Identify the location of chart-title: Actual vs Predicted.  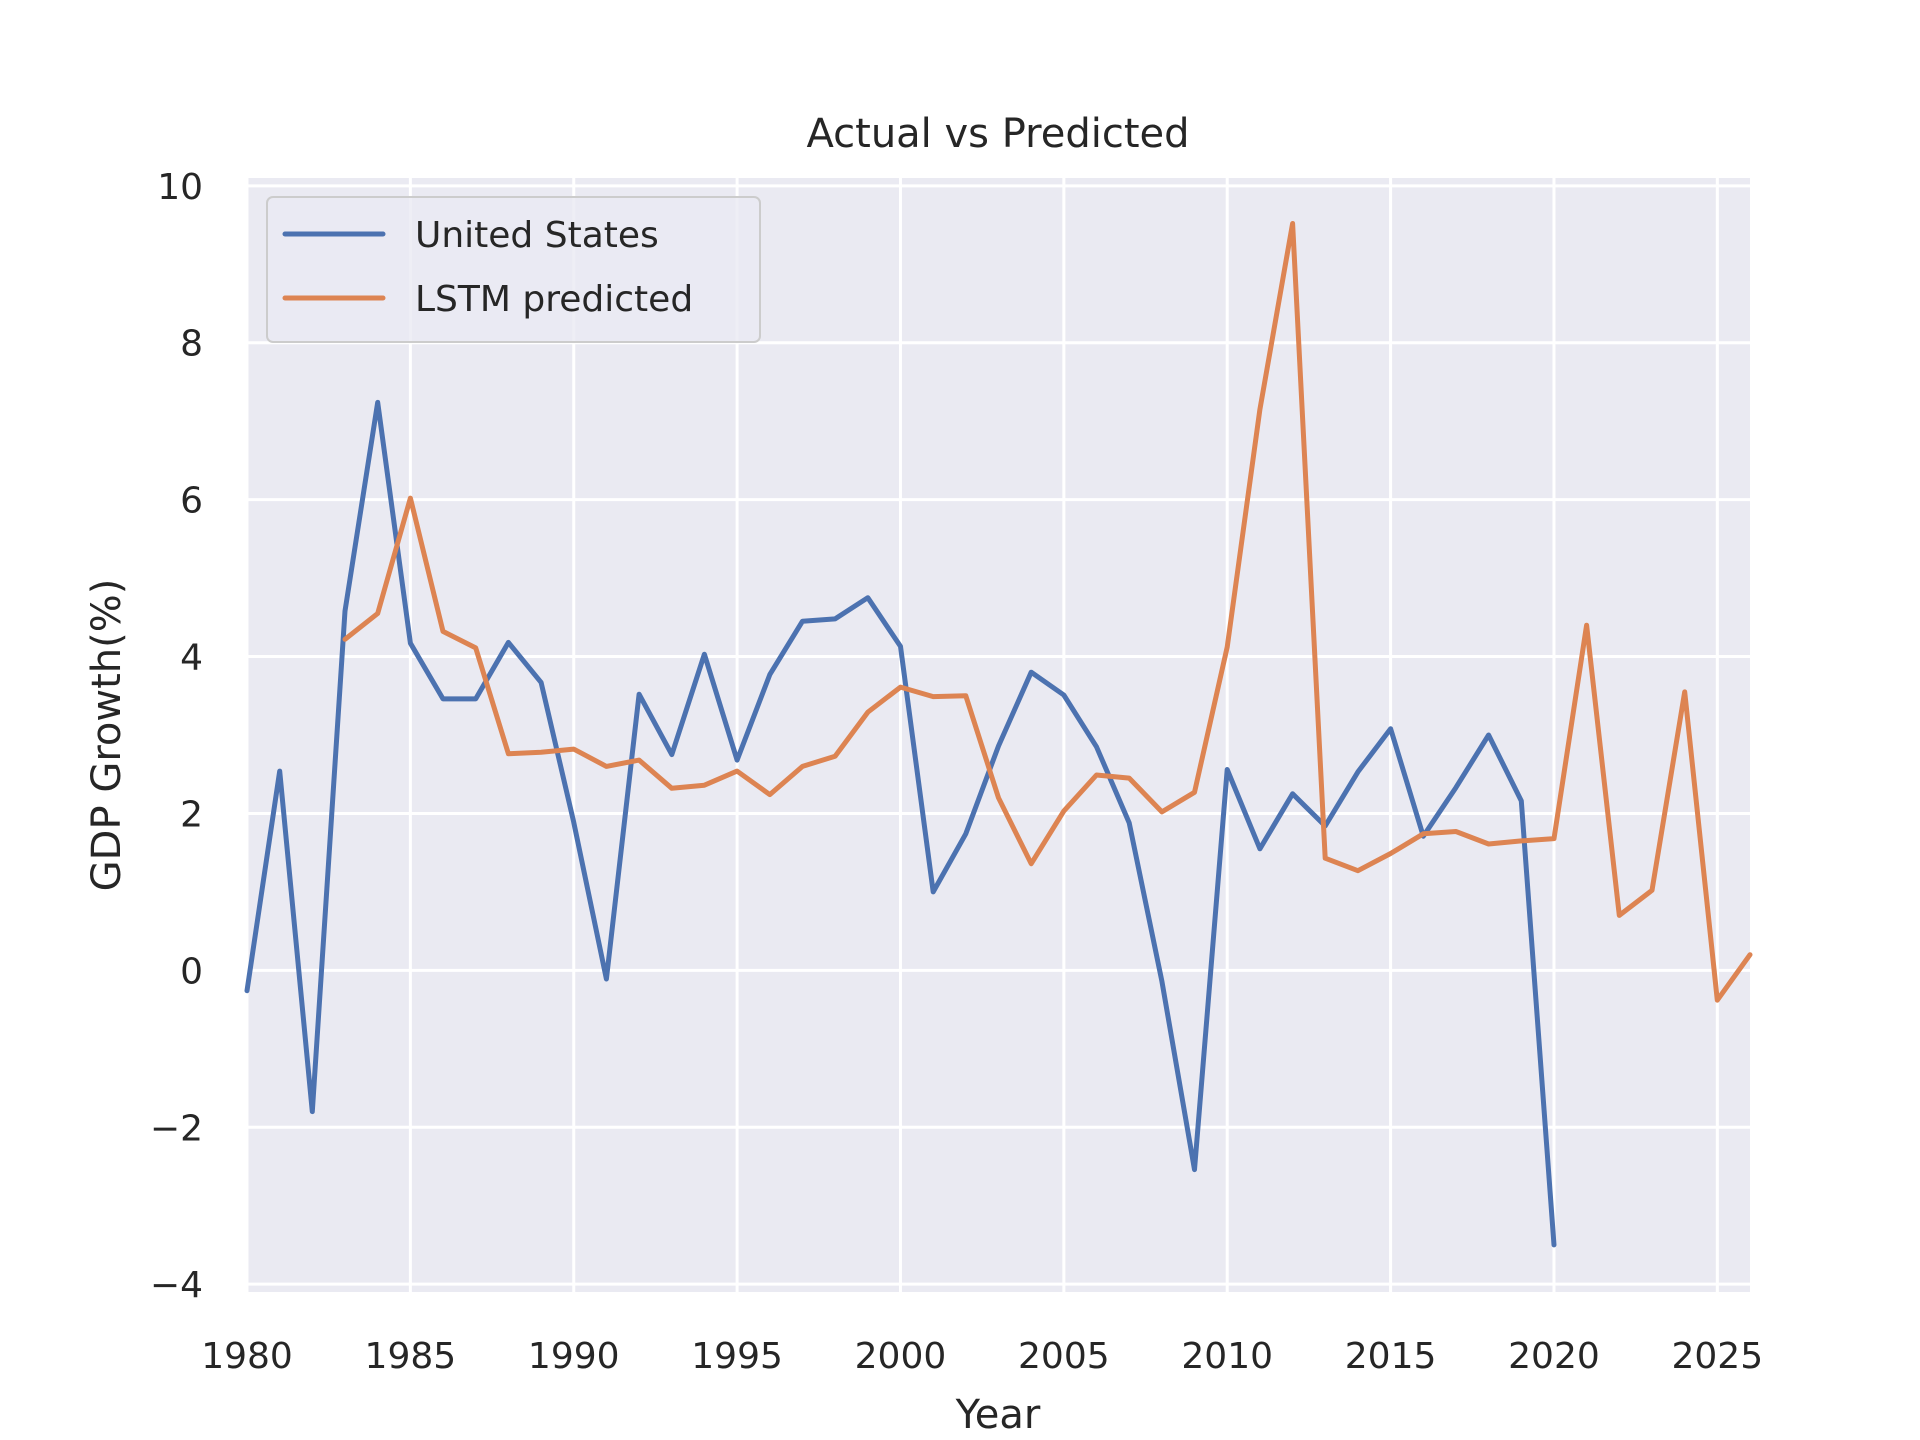
(997, 134).